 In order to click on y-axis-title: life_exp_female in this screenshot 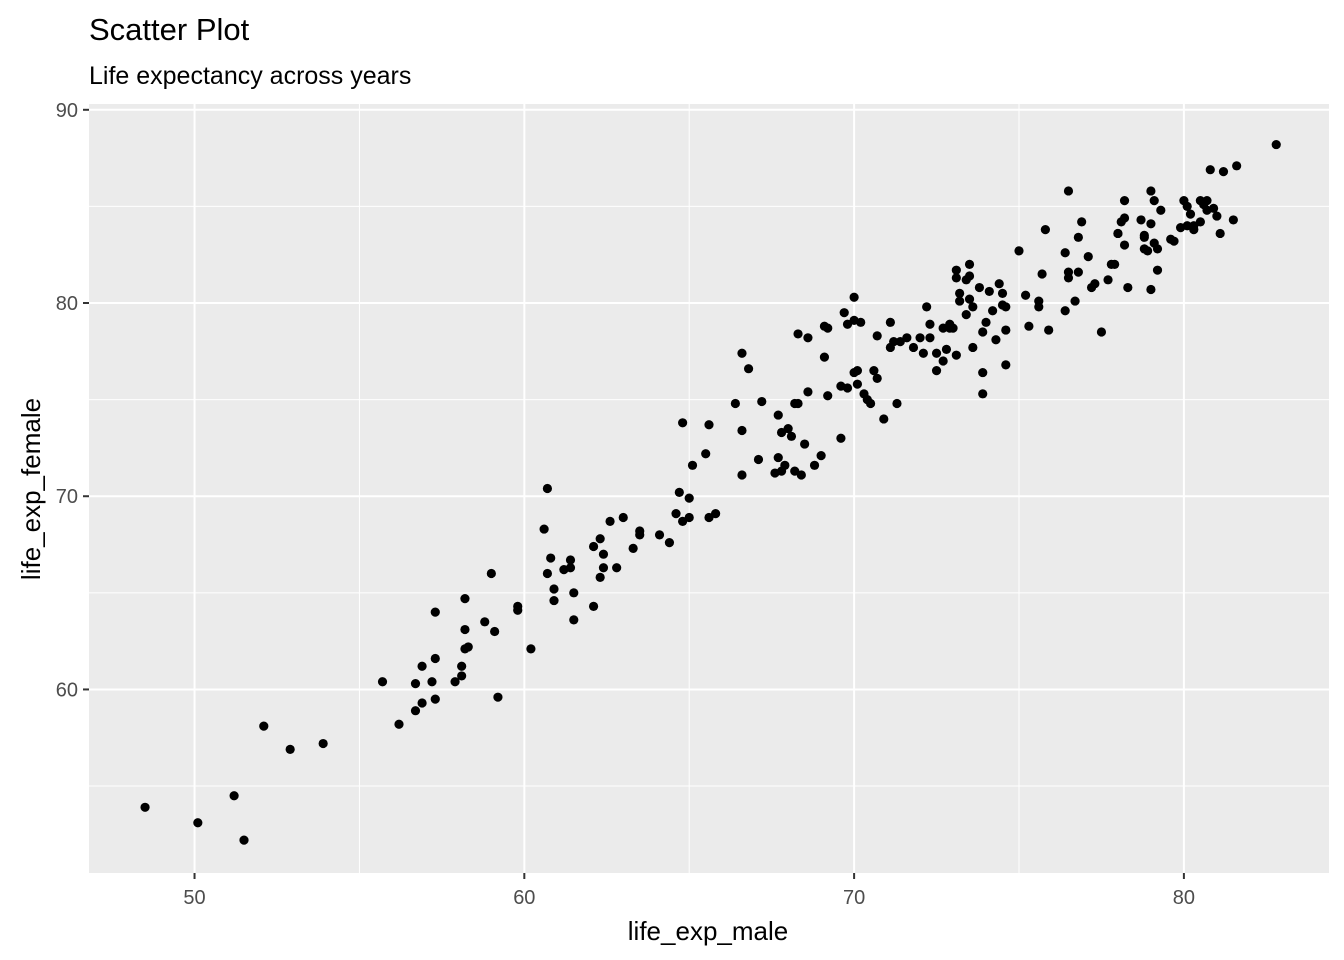, I will do `click(31, 489)`.